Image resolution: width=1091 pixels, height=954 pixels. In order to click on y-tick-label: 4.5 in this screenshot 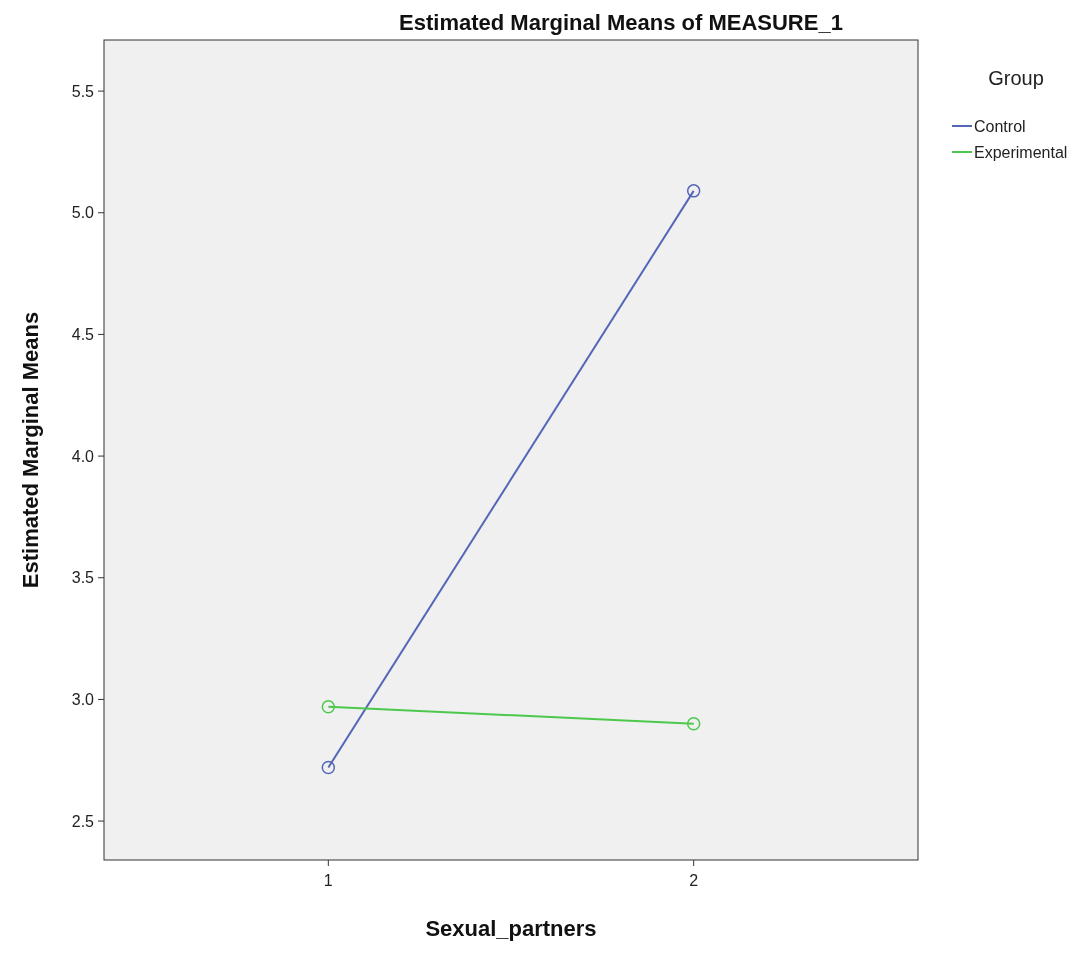, I will do `click(83, 335)`.